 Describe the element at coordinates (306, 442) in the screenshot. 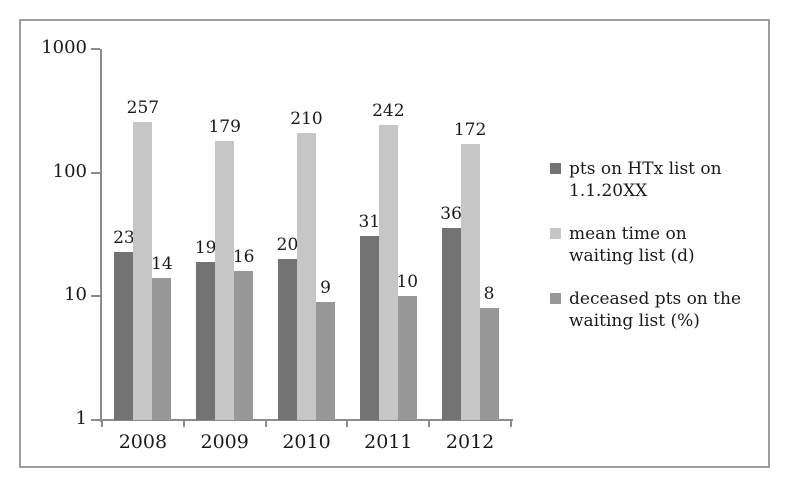

I see `x-category-label: 2010` at that location.